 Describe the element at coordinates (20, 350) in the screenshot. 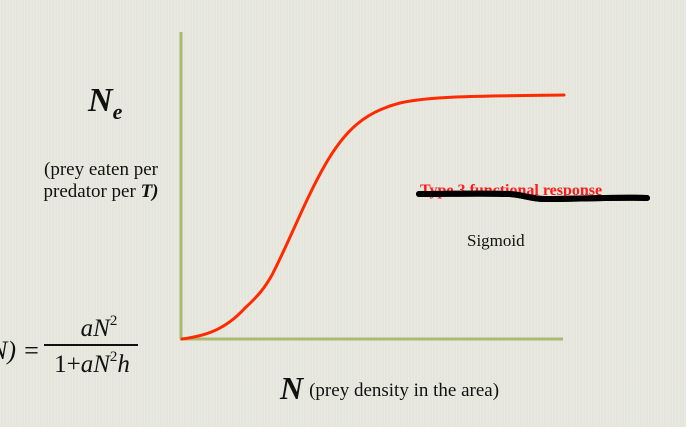

I see `equation-lhs: N) =` at that location.